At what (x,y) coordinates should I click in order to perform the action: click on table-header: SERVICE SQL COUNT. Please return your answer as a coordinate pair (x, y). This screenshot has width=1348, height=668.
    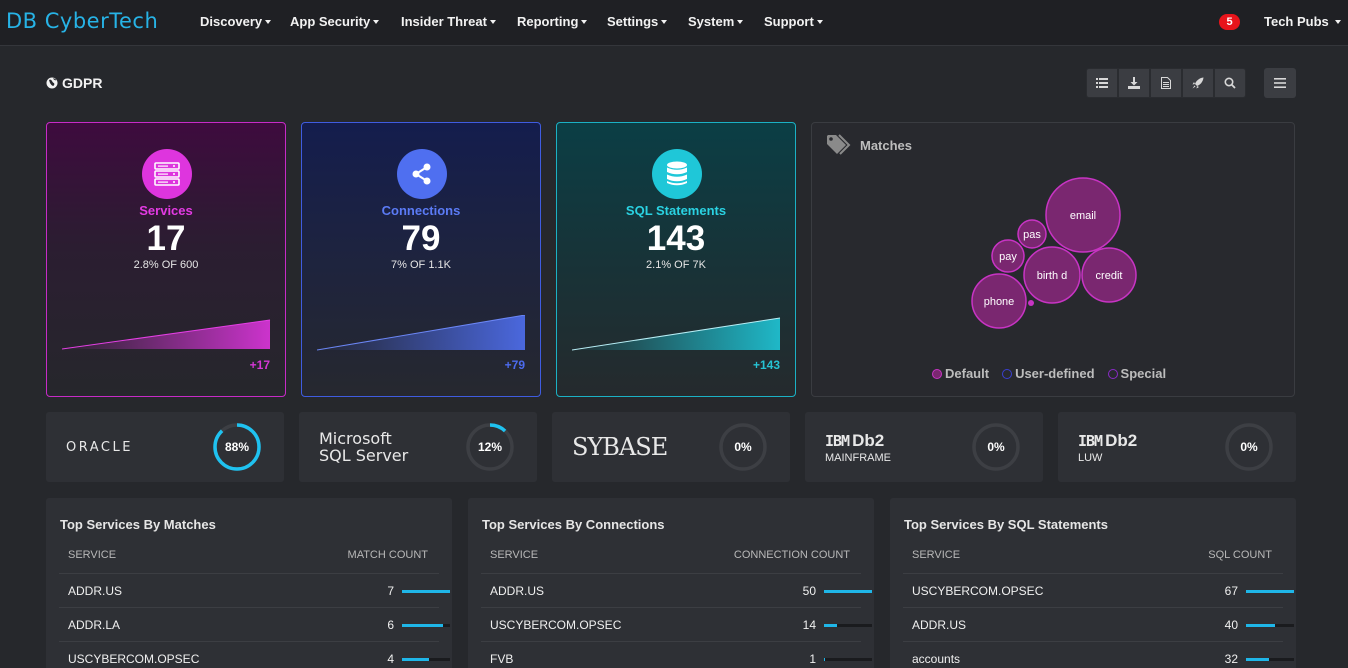
    Looking at the image, I should click on (1093, 561).